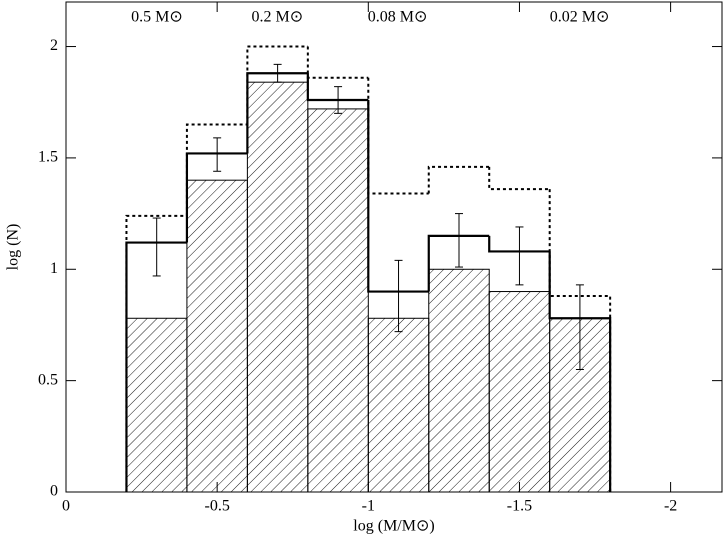 This screenshot has height=539, width=727. What do you see at coordinates (66, 506) in the screenshot?
I see `x-tick-label: 0` at bounding box center [66, 506].